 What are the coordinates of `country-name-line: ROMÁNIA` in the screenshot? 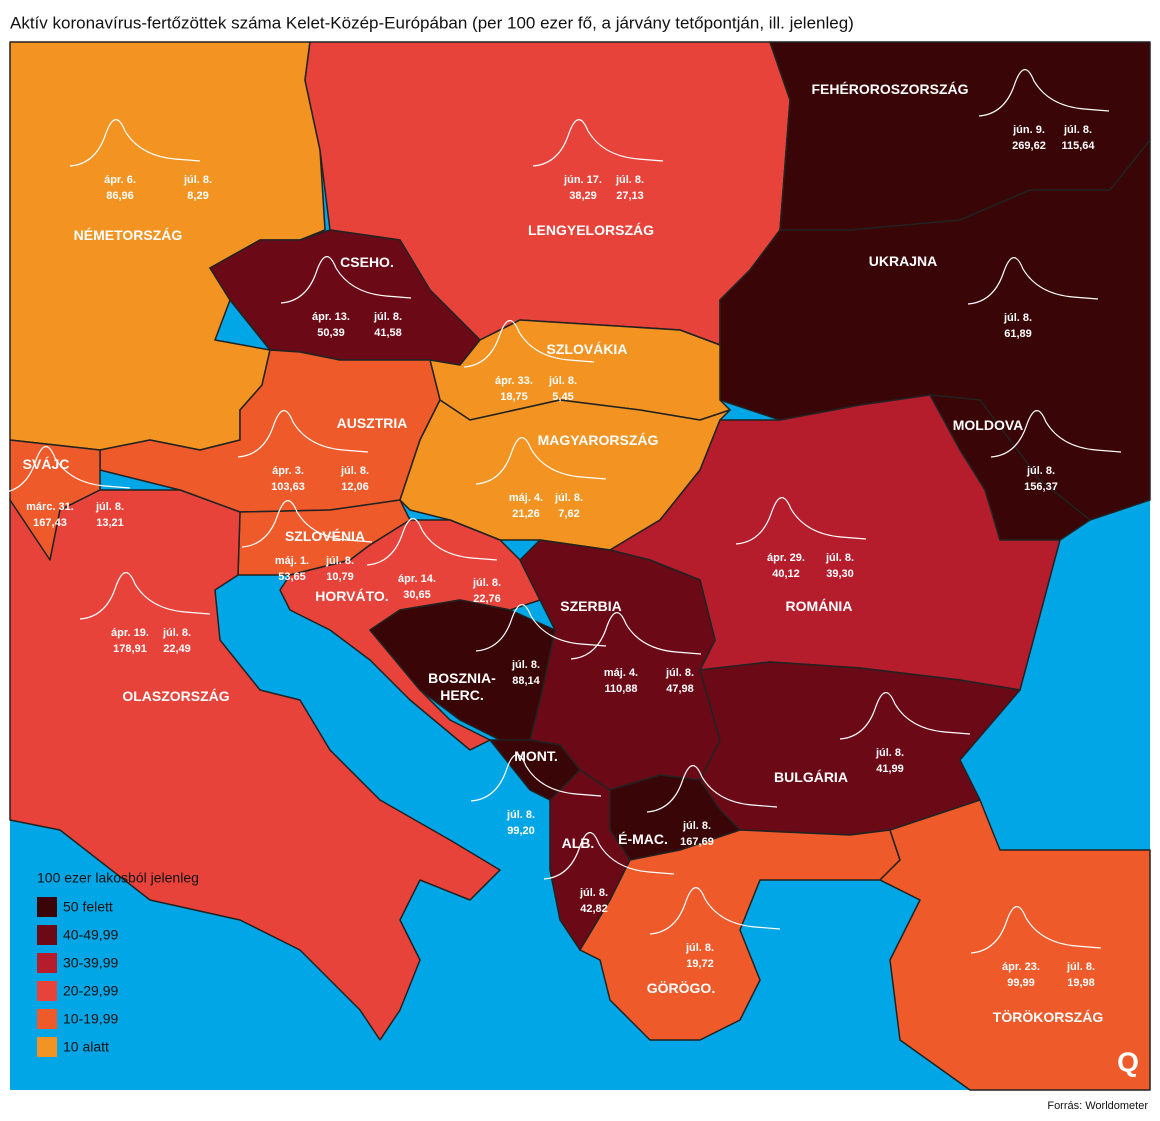 It's located at (819, 606).